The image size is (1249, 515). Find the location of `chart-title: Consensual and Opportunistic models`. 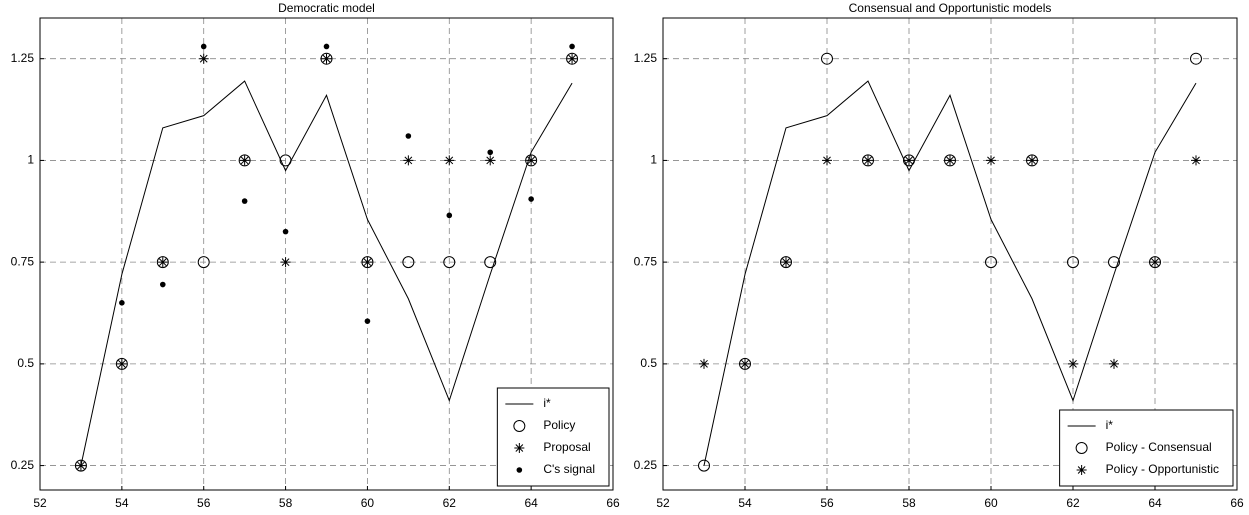

chart-title: Consensual and Opportunistic models is located at coordinates (950, 8).